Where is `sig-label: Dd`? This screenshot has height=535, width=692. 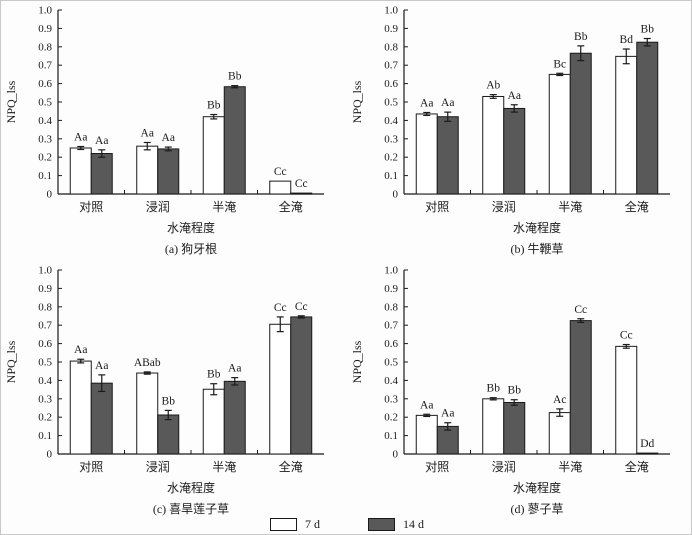
sig-label: Dd is located at coordinates (647, 444).